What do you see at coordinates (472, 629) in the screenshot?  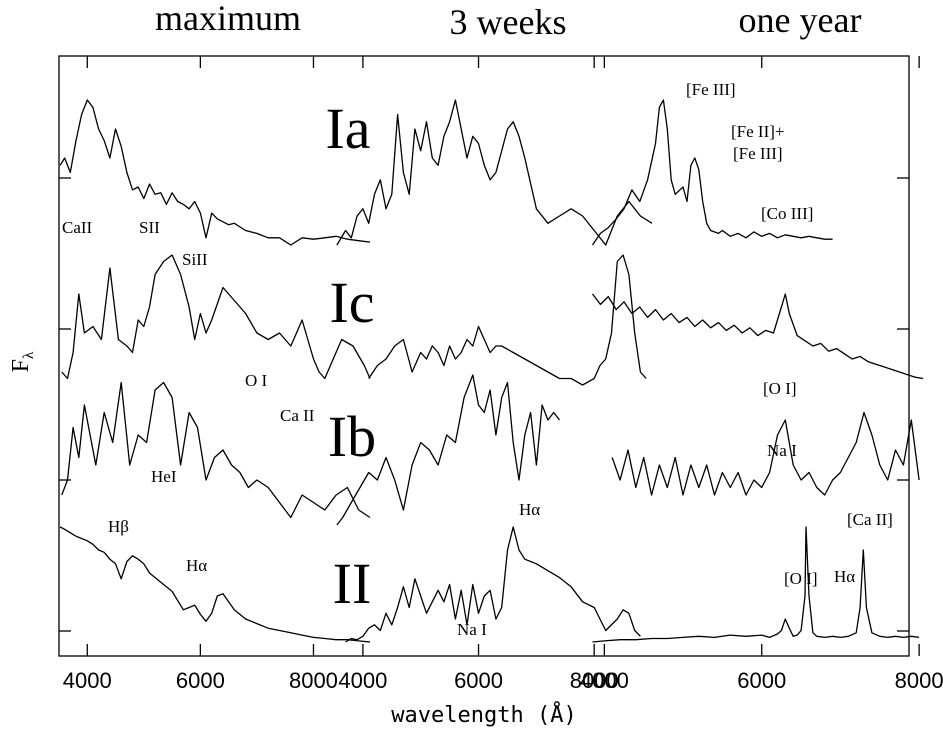 I see `annotation-na-i-3wk: Na I` at bounding box center [472, 629].